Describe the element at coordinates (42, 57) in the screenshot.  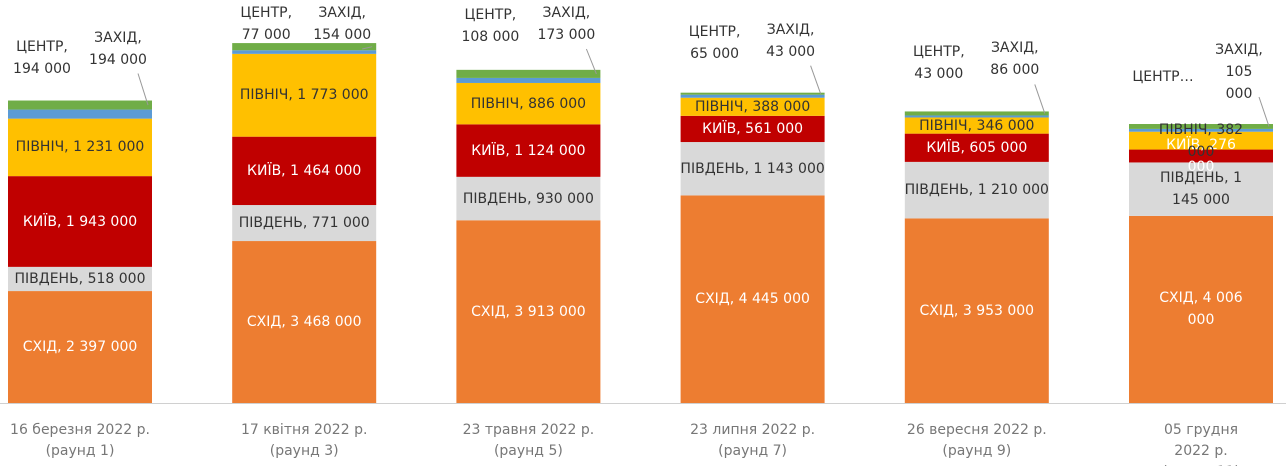
I see `data-label: ЦЕНТР, 194 000` at that location.